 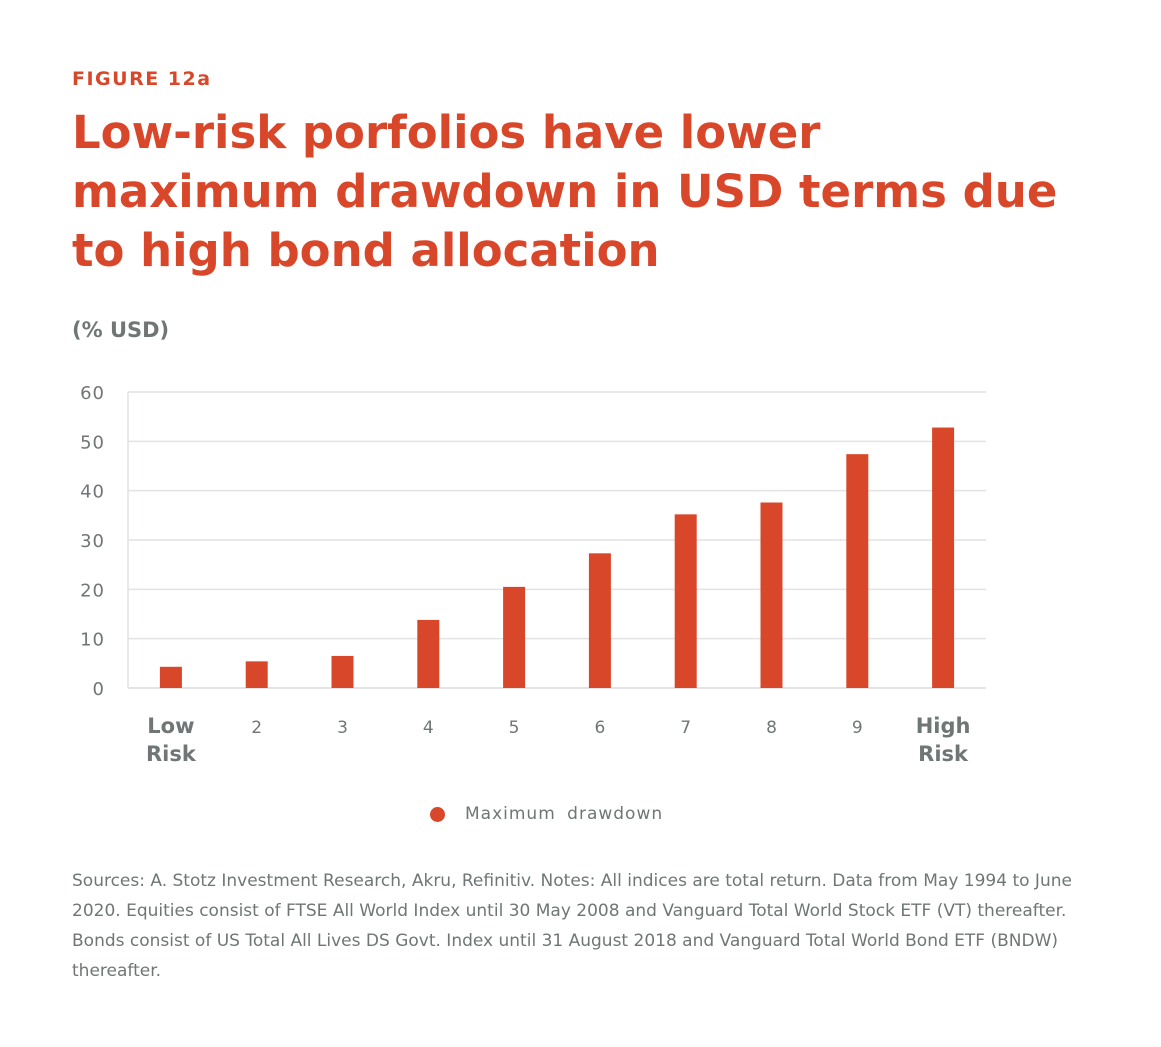 What do you see at coordinates (121, 330) in the screenshot?
I see `y-axis-unit-label: (% USD)` at bounding box center [121, 330].